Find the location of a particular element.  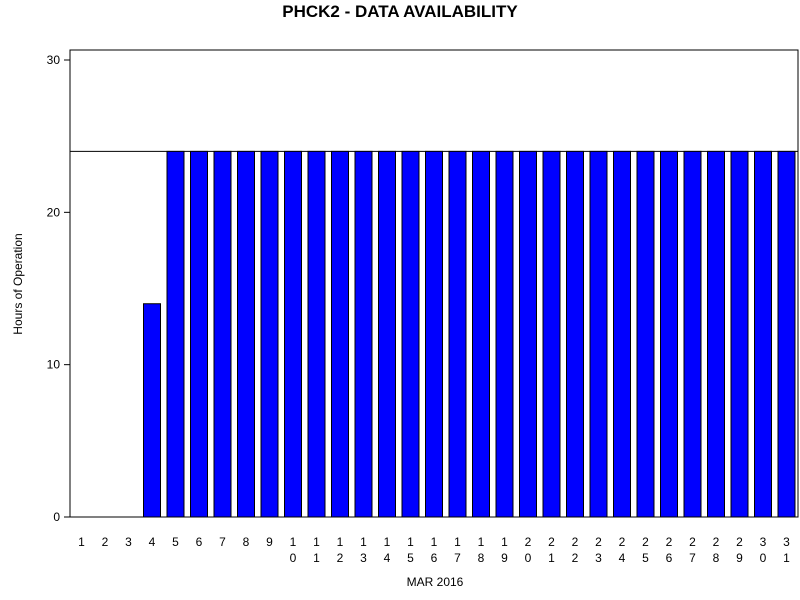

x-tick-label: 4 is located at coordinates (152, 542).